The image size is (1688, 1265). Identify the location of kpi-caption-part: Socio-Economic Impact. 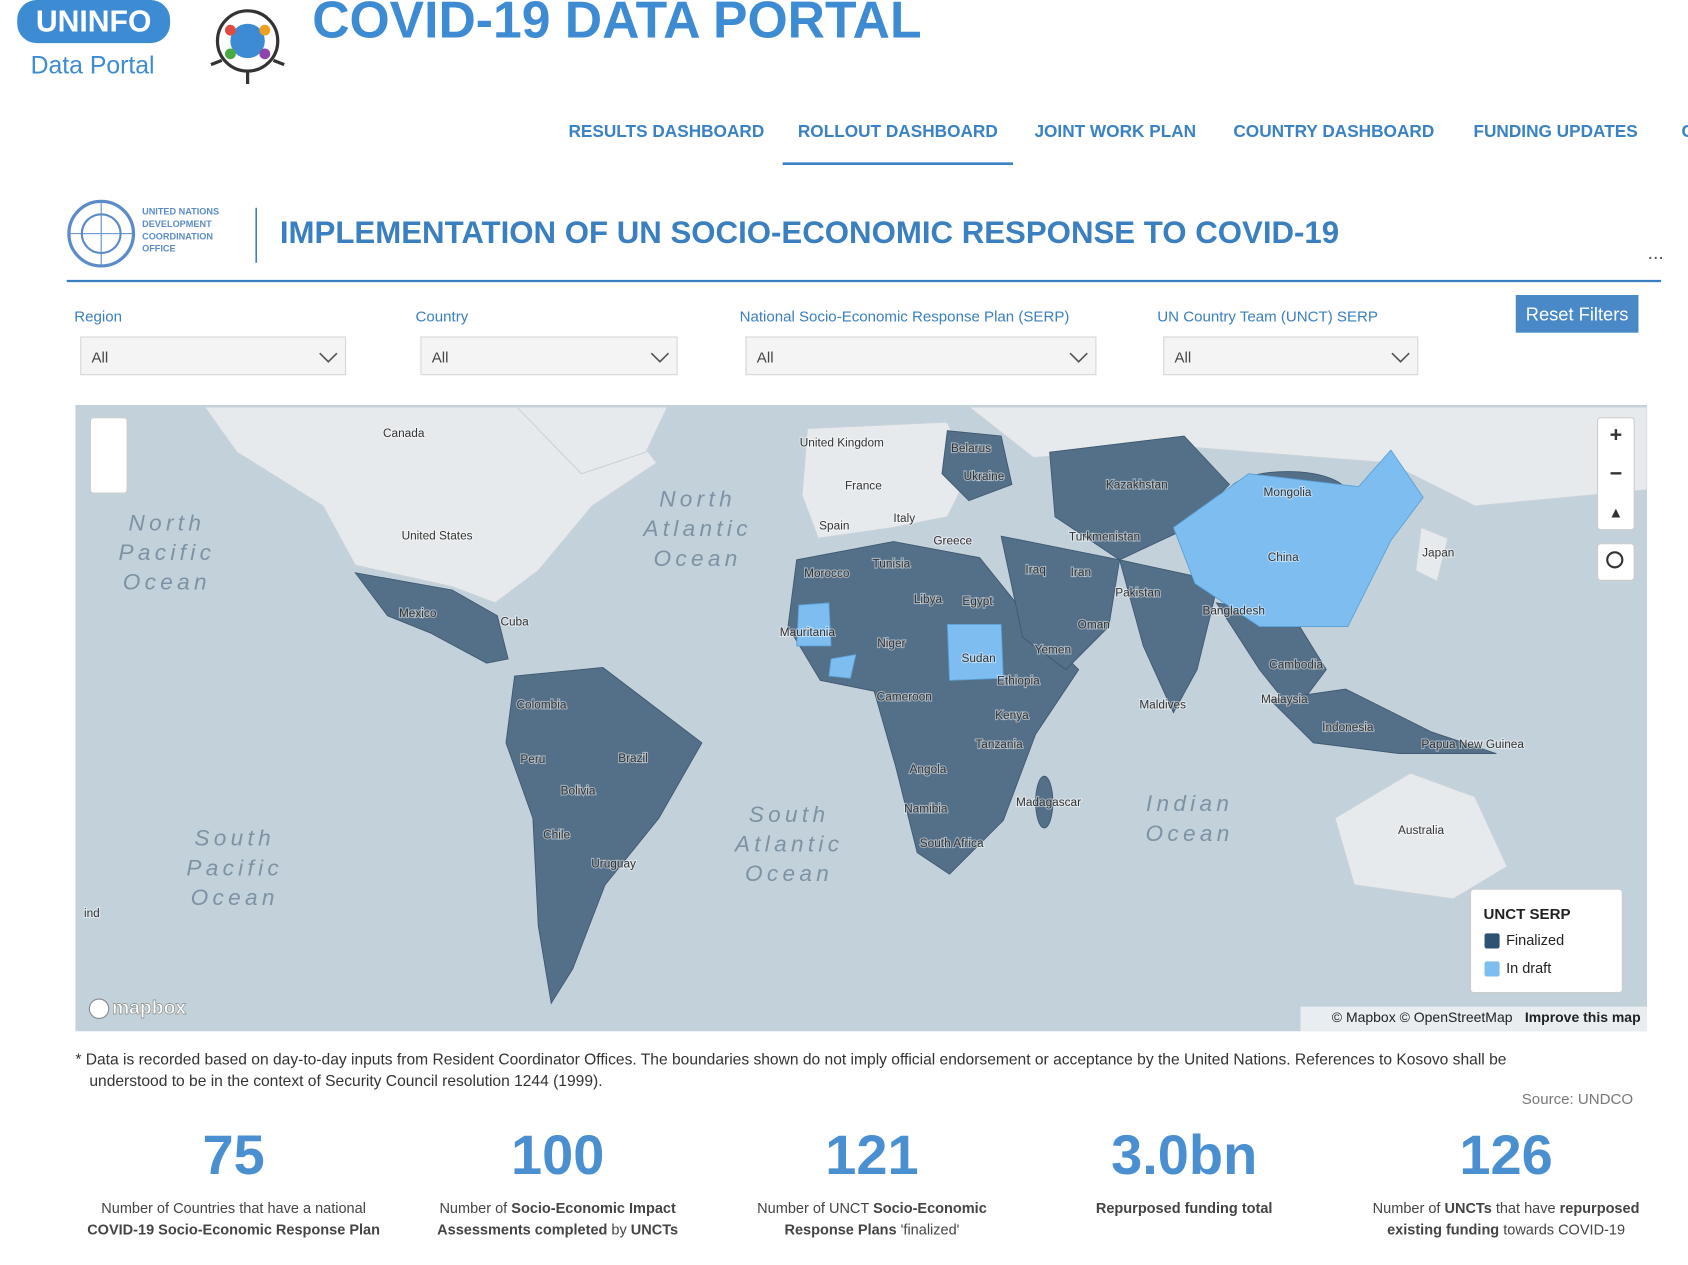
(593, 1209).